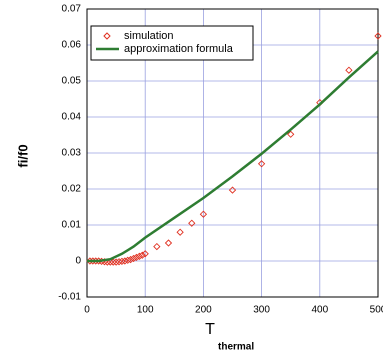 Image resolution: width=383 pixels, height=362 pixels. What do you see at coordinates (236, 347) in the screenshot?
I see `x-axis-label-sub: thermal` at bounding box center [236, 347].